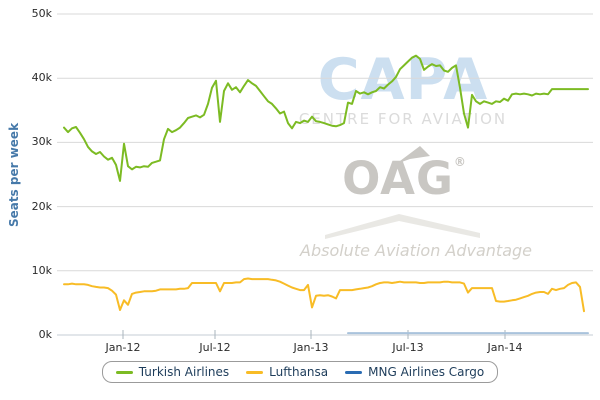  Describe the element at coordinates (505, 347) in the screenshot. I see `x-tick-label: Jan-14` at that location.